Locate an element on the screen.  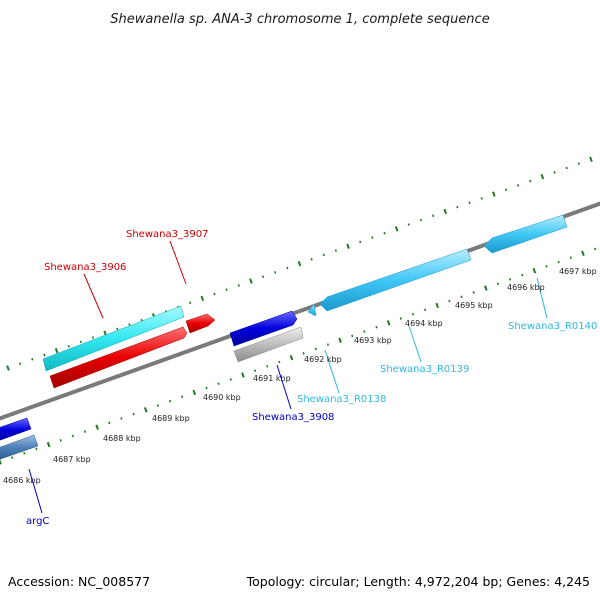
gene-shewana3-r0138 is located at coordinates (312, 310).